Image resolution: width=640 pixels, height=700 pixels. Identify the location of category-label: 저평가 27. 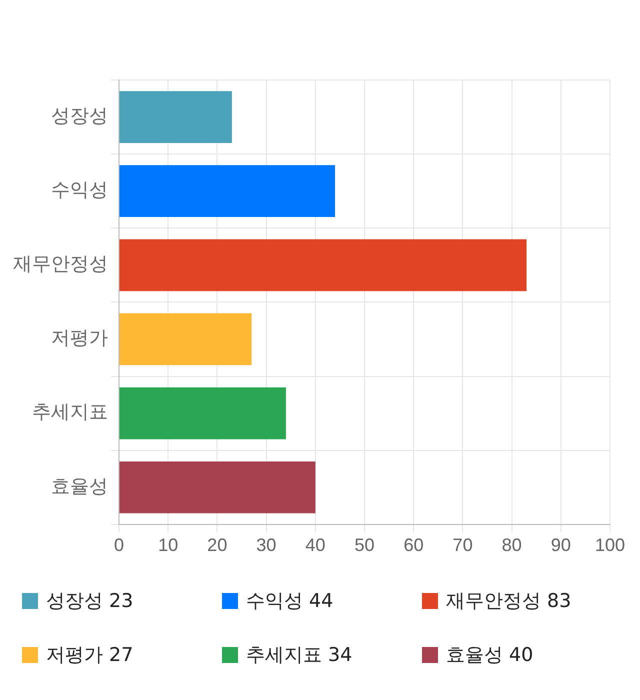
(90, 655).